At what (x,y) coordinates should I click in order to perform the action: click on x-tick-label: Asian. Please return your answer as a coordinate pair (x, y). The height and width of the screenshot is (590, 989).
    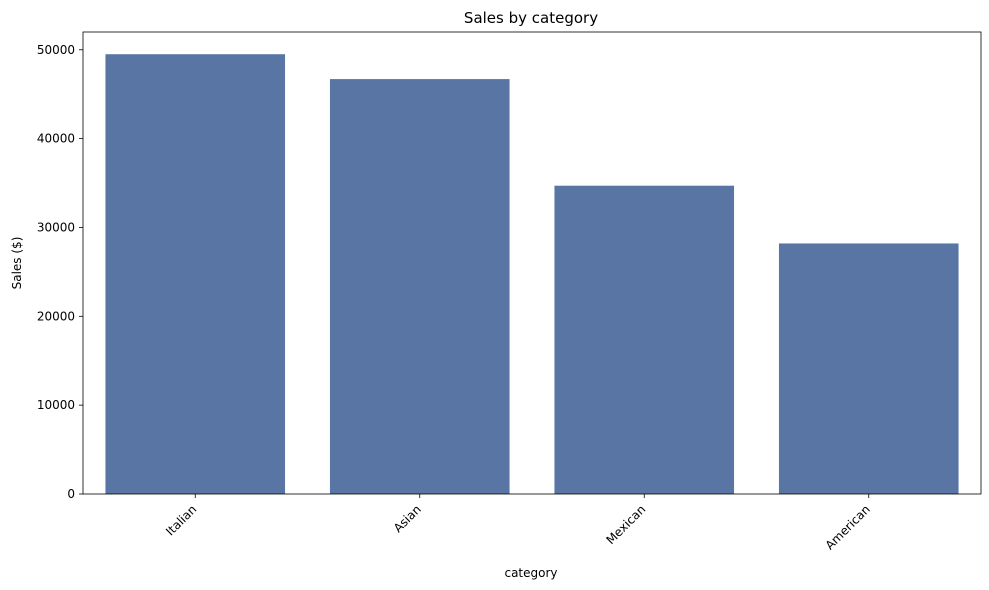
    Looking at the image, I should click on (407, 518).